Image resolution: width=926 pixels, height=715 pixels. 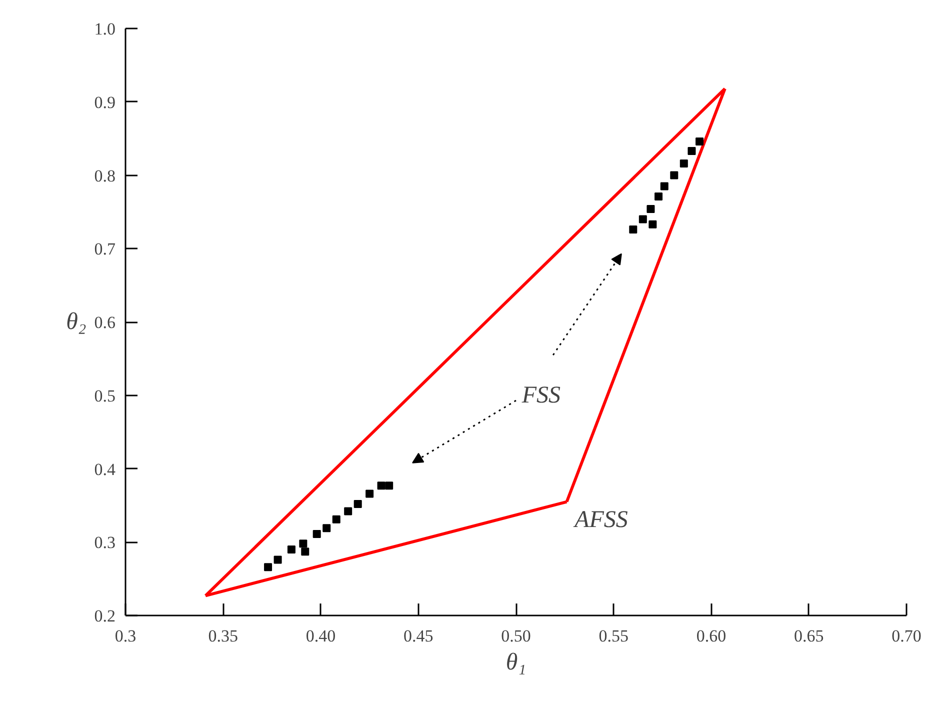 I want to click on y-tick-label: 0.2, so click(x=105, y=616).